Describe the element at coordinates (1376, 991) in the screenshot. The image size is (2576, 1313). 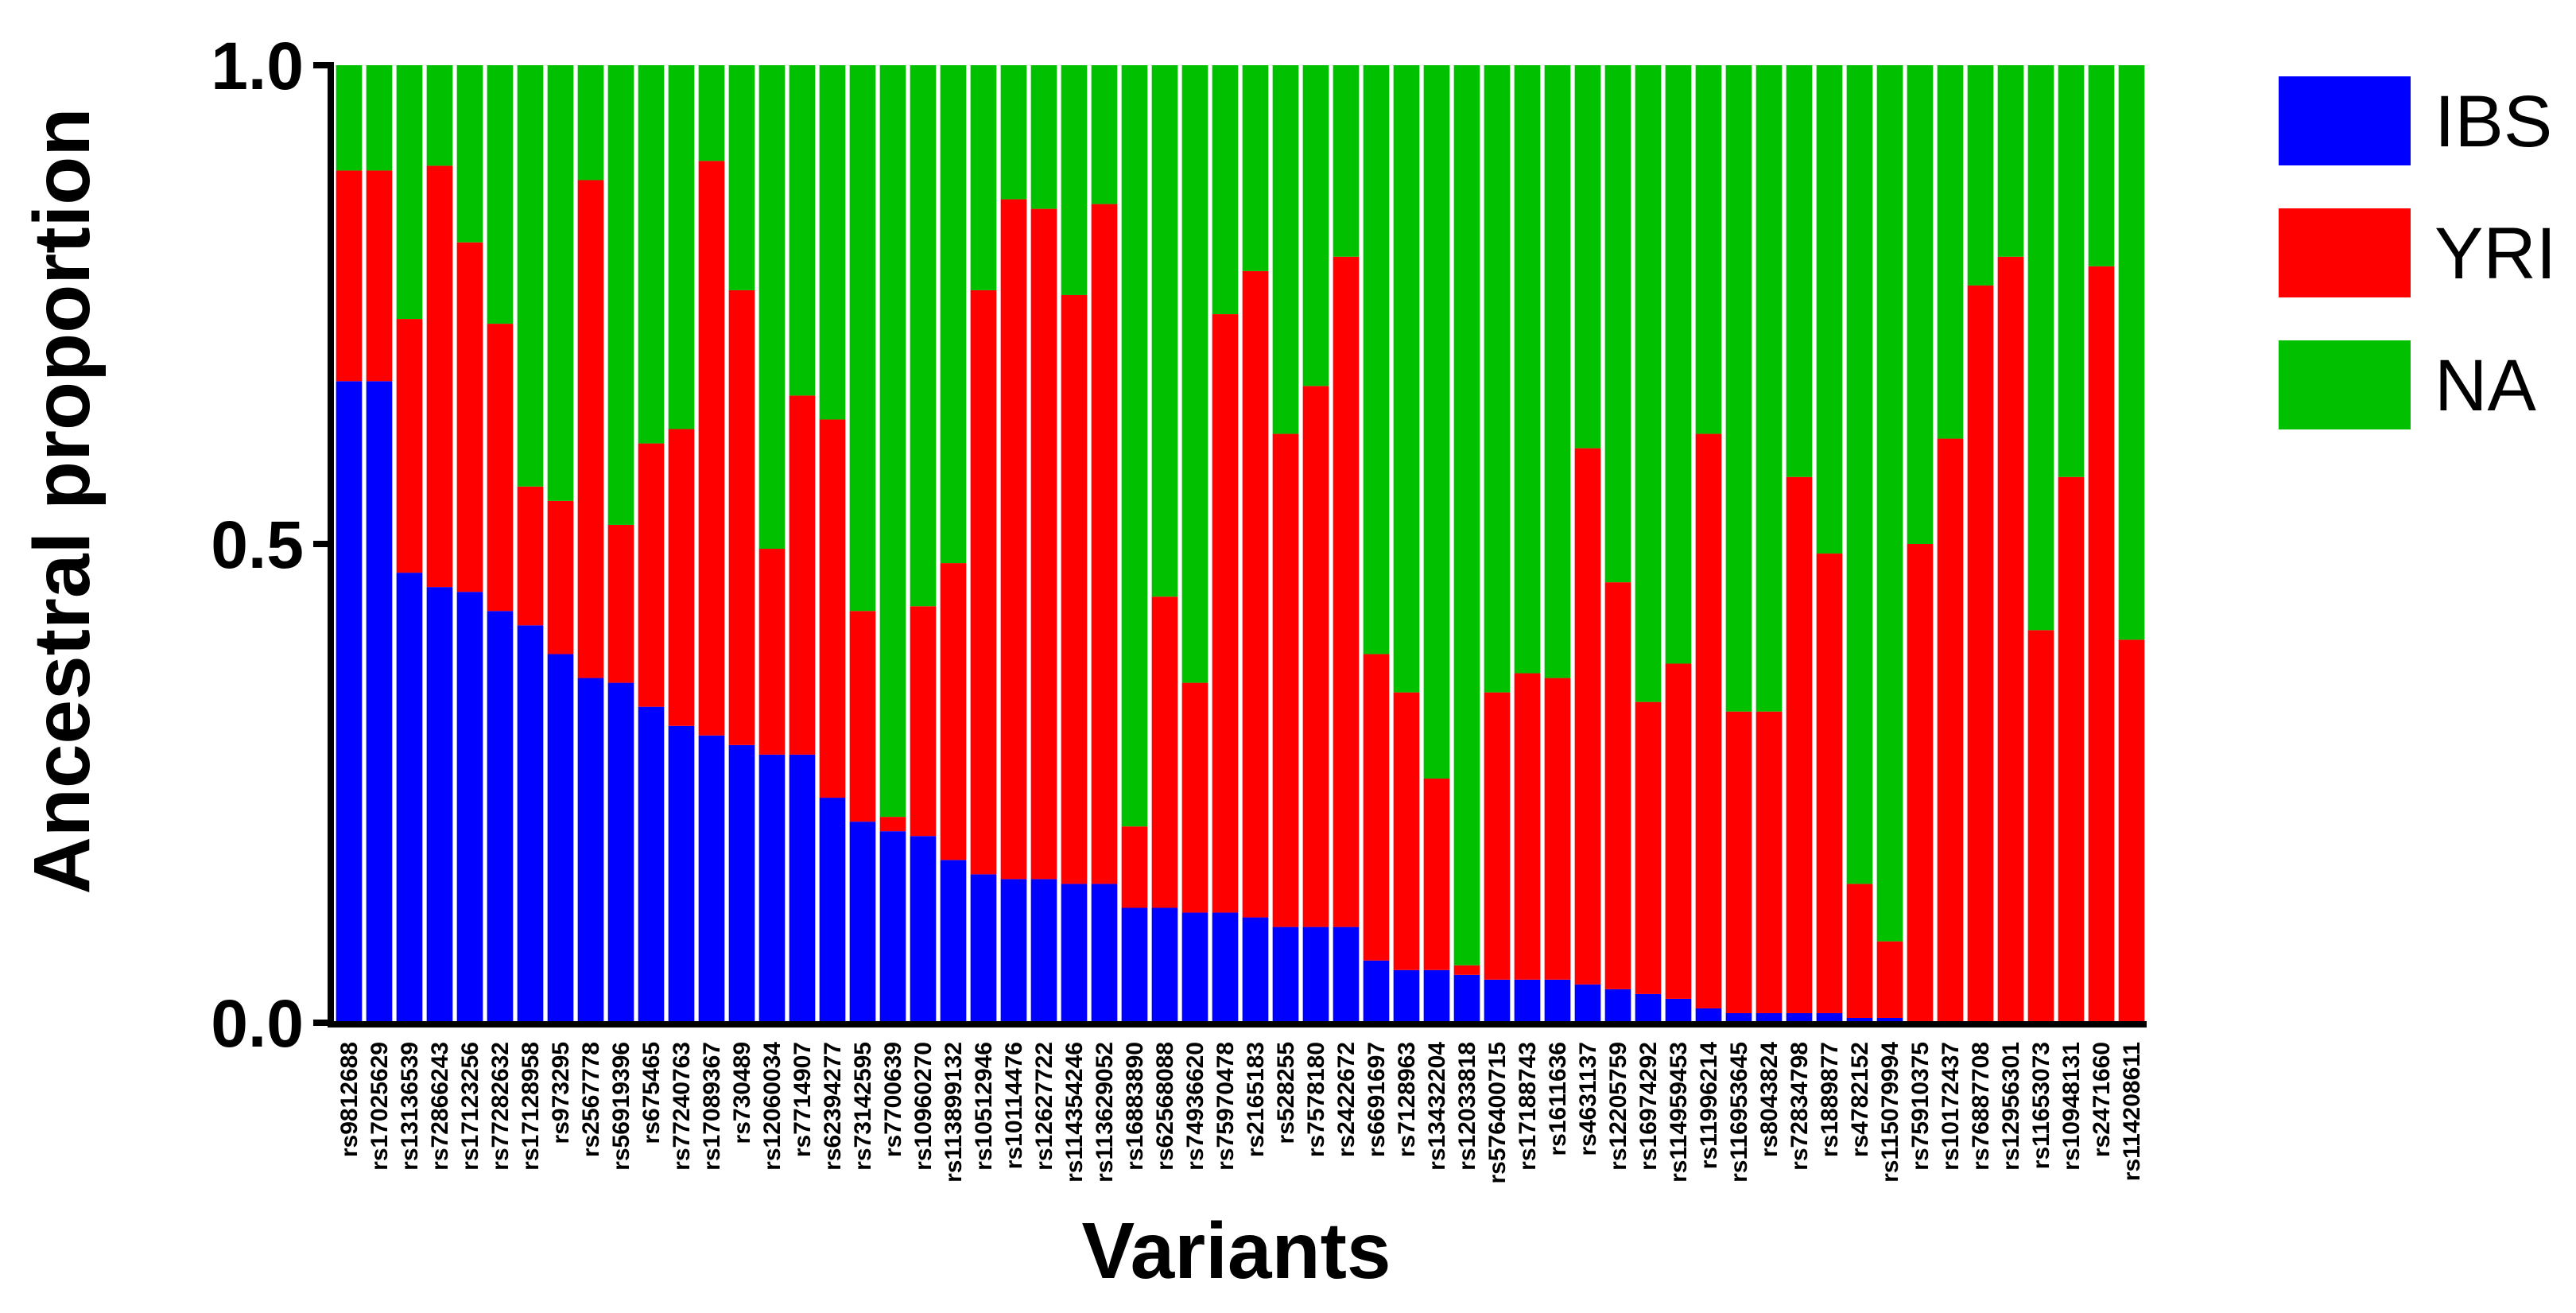
I see `bar-ibs-rs6691697` at that location.